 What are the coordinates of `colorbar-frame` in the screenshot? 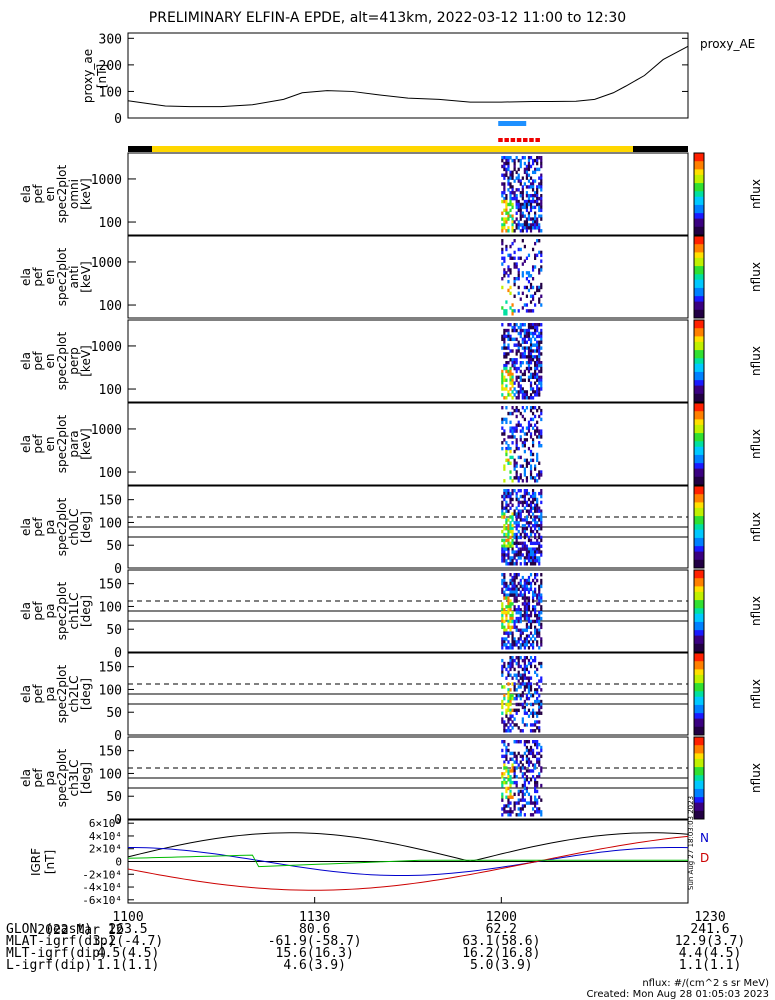 It's located at (699, 527).